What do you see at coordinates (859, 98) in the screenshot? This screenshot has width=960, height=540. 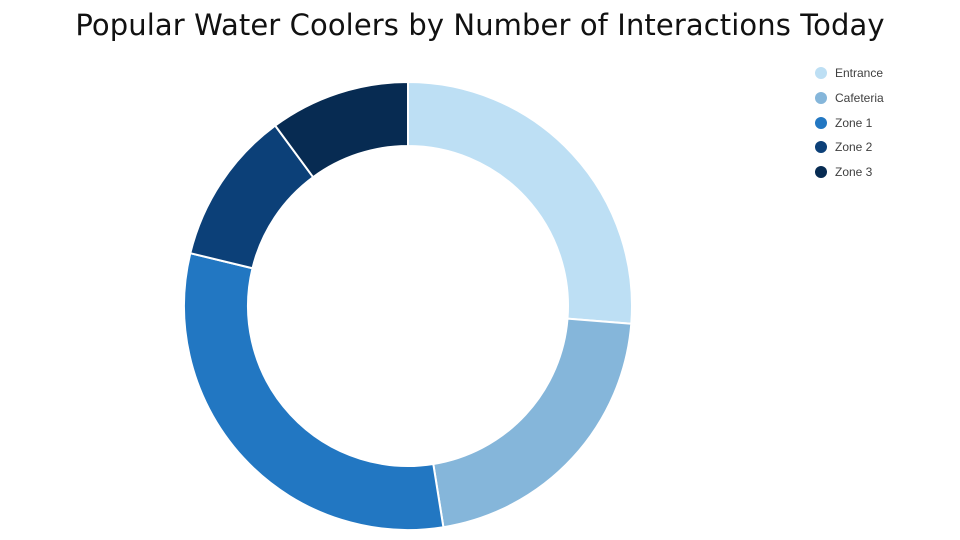 I see `legend-label: Cafeteria` at bounding box center [859, 98].